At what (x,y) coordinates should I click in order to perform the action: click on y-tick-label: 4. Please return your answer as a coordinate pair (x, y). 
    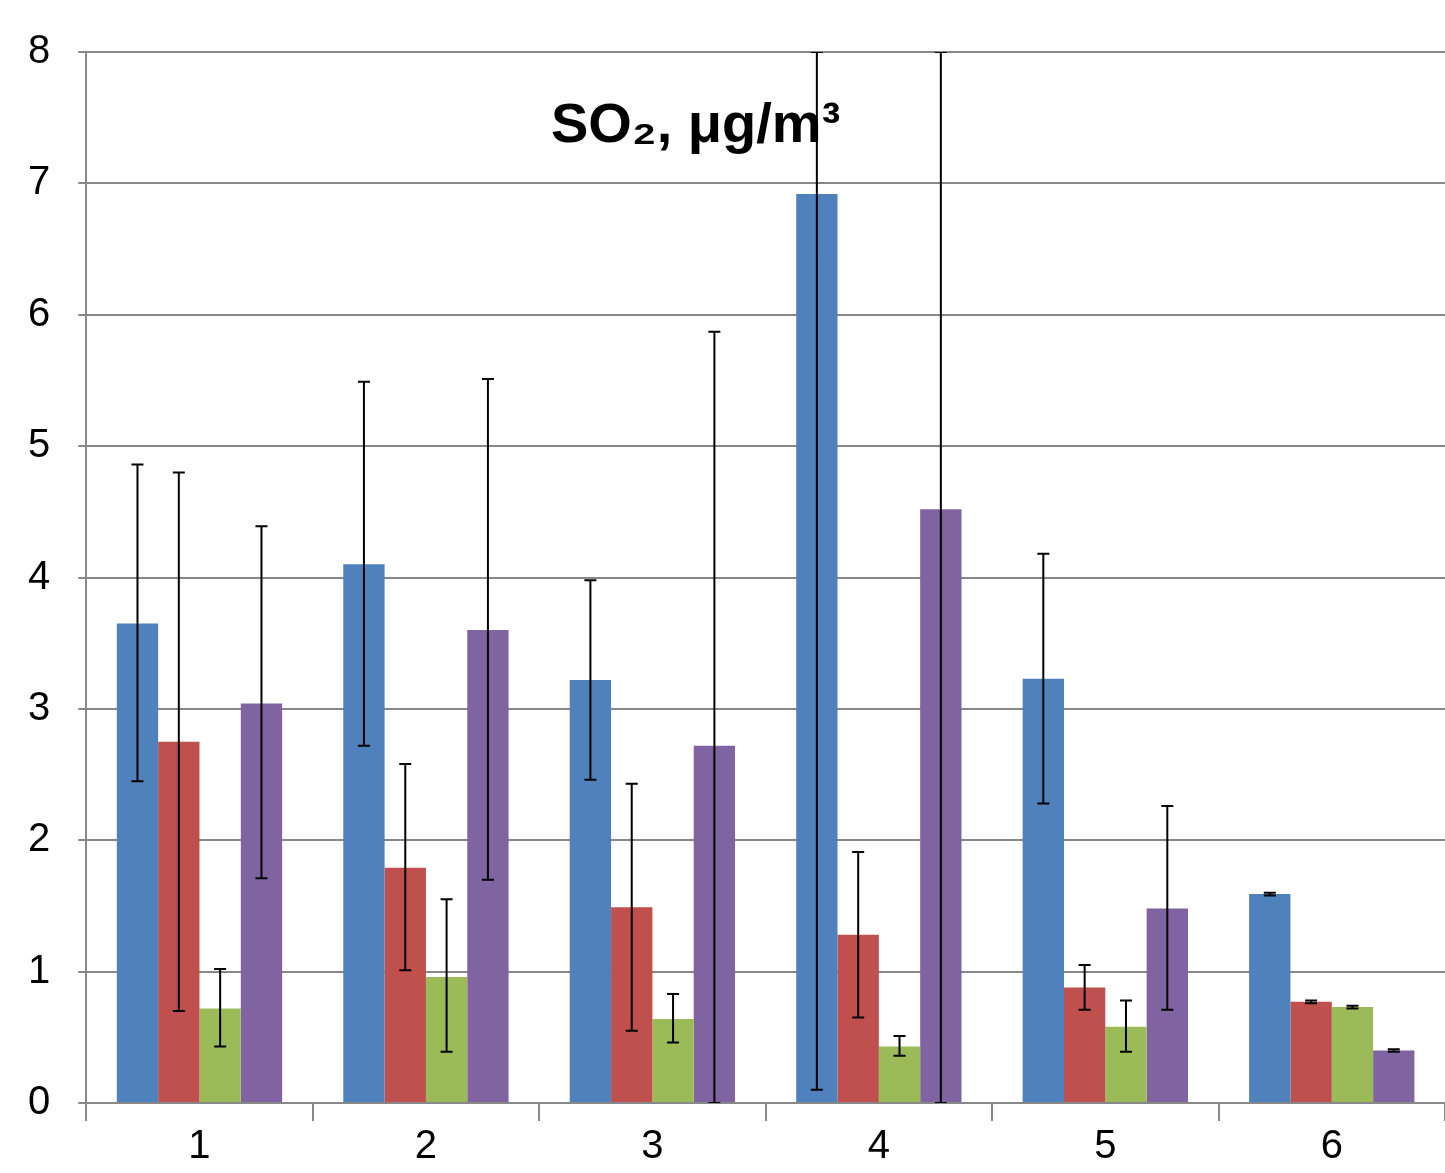
    Looking at the image, I should click on (39, 574).